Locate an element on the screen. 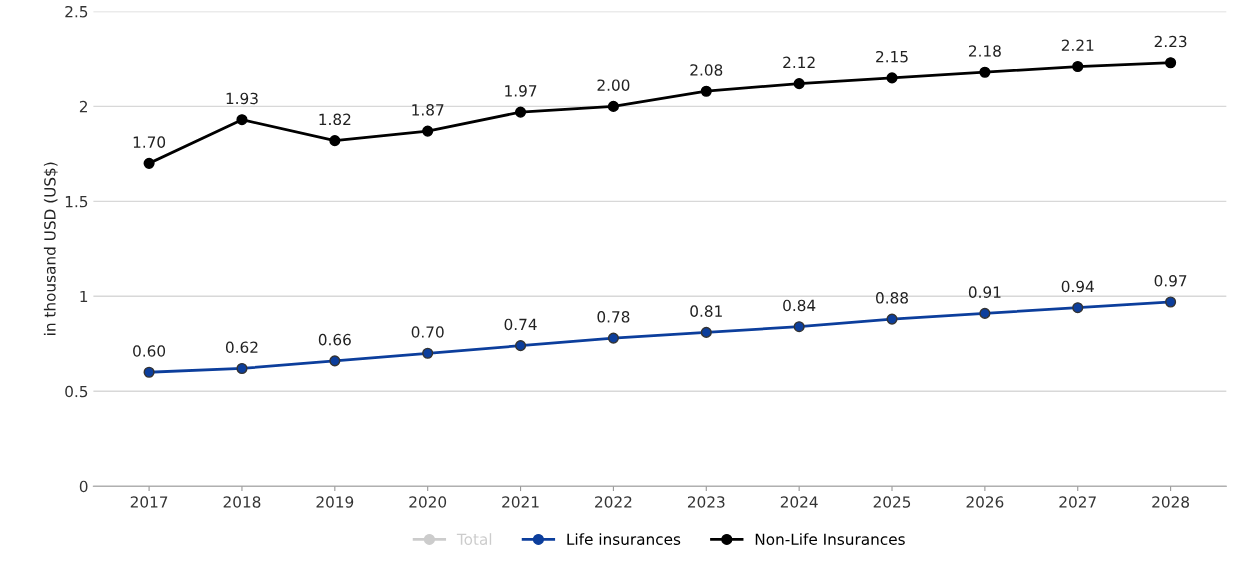 This screenshot has width=1245, height=572. x-tick-label: 2027 is located at coordinates (1077, 502).